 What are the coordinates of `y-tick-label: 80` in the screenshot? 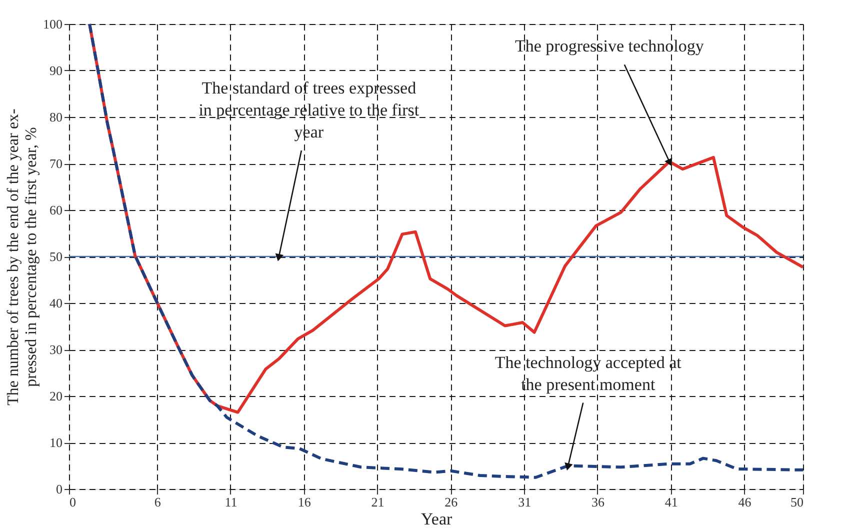 It's located at (56, 117).